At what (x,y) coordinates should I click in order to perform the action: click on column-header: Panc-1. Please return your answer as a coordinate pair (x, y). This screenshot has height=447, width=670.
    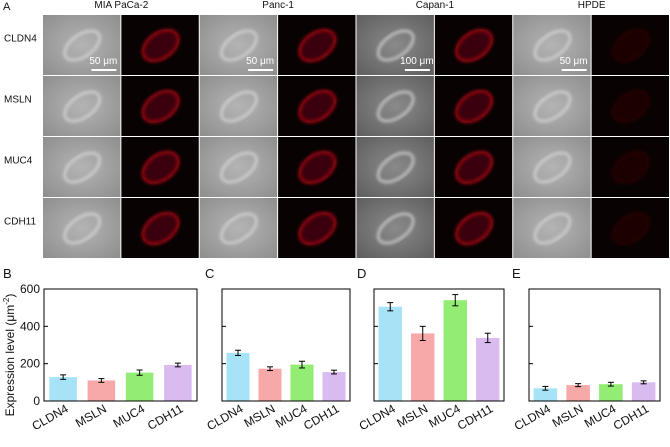
    Looking at the image, I should click on (278, 5).